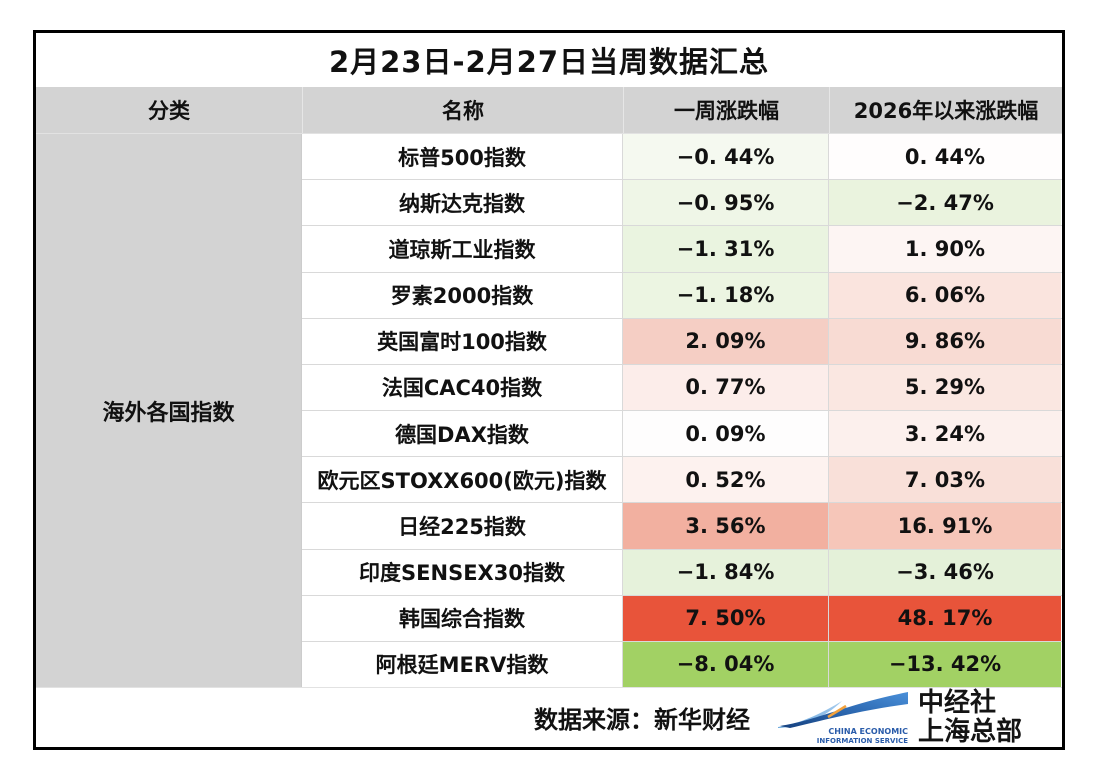 This screenshot has width=1096, height=778. I want to click on week-change-cell: 0. 77%, so click(725, 387).